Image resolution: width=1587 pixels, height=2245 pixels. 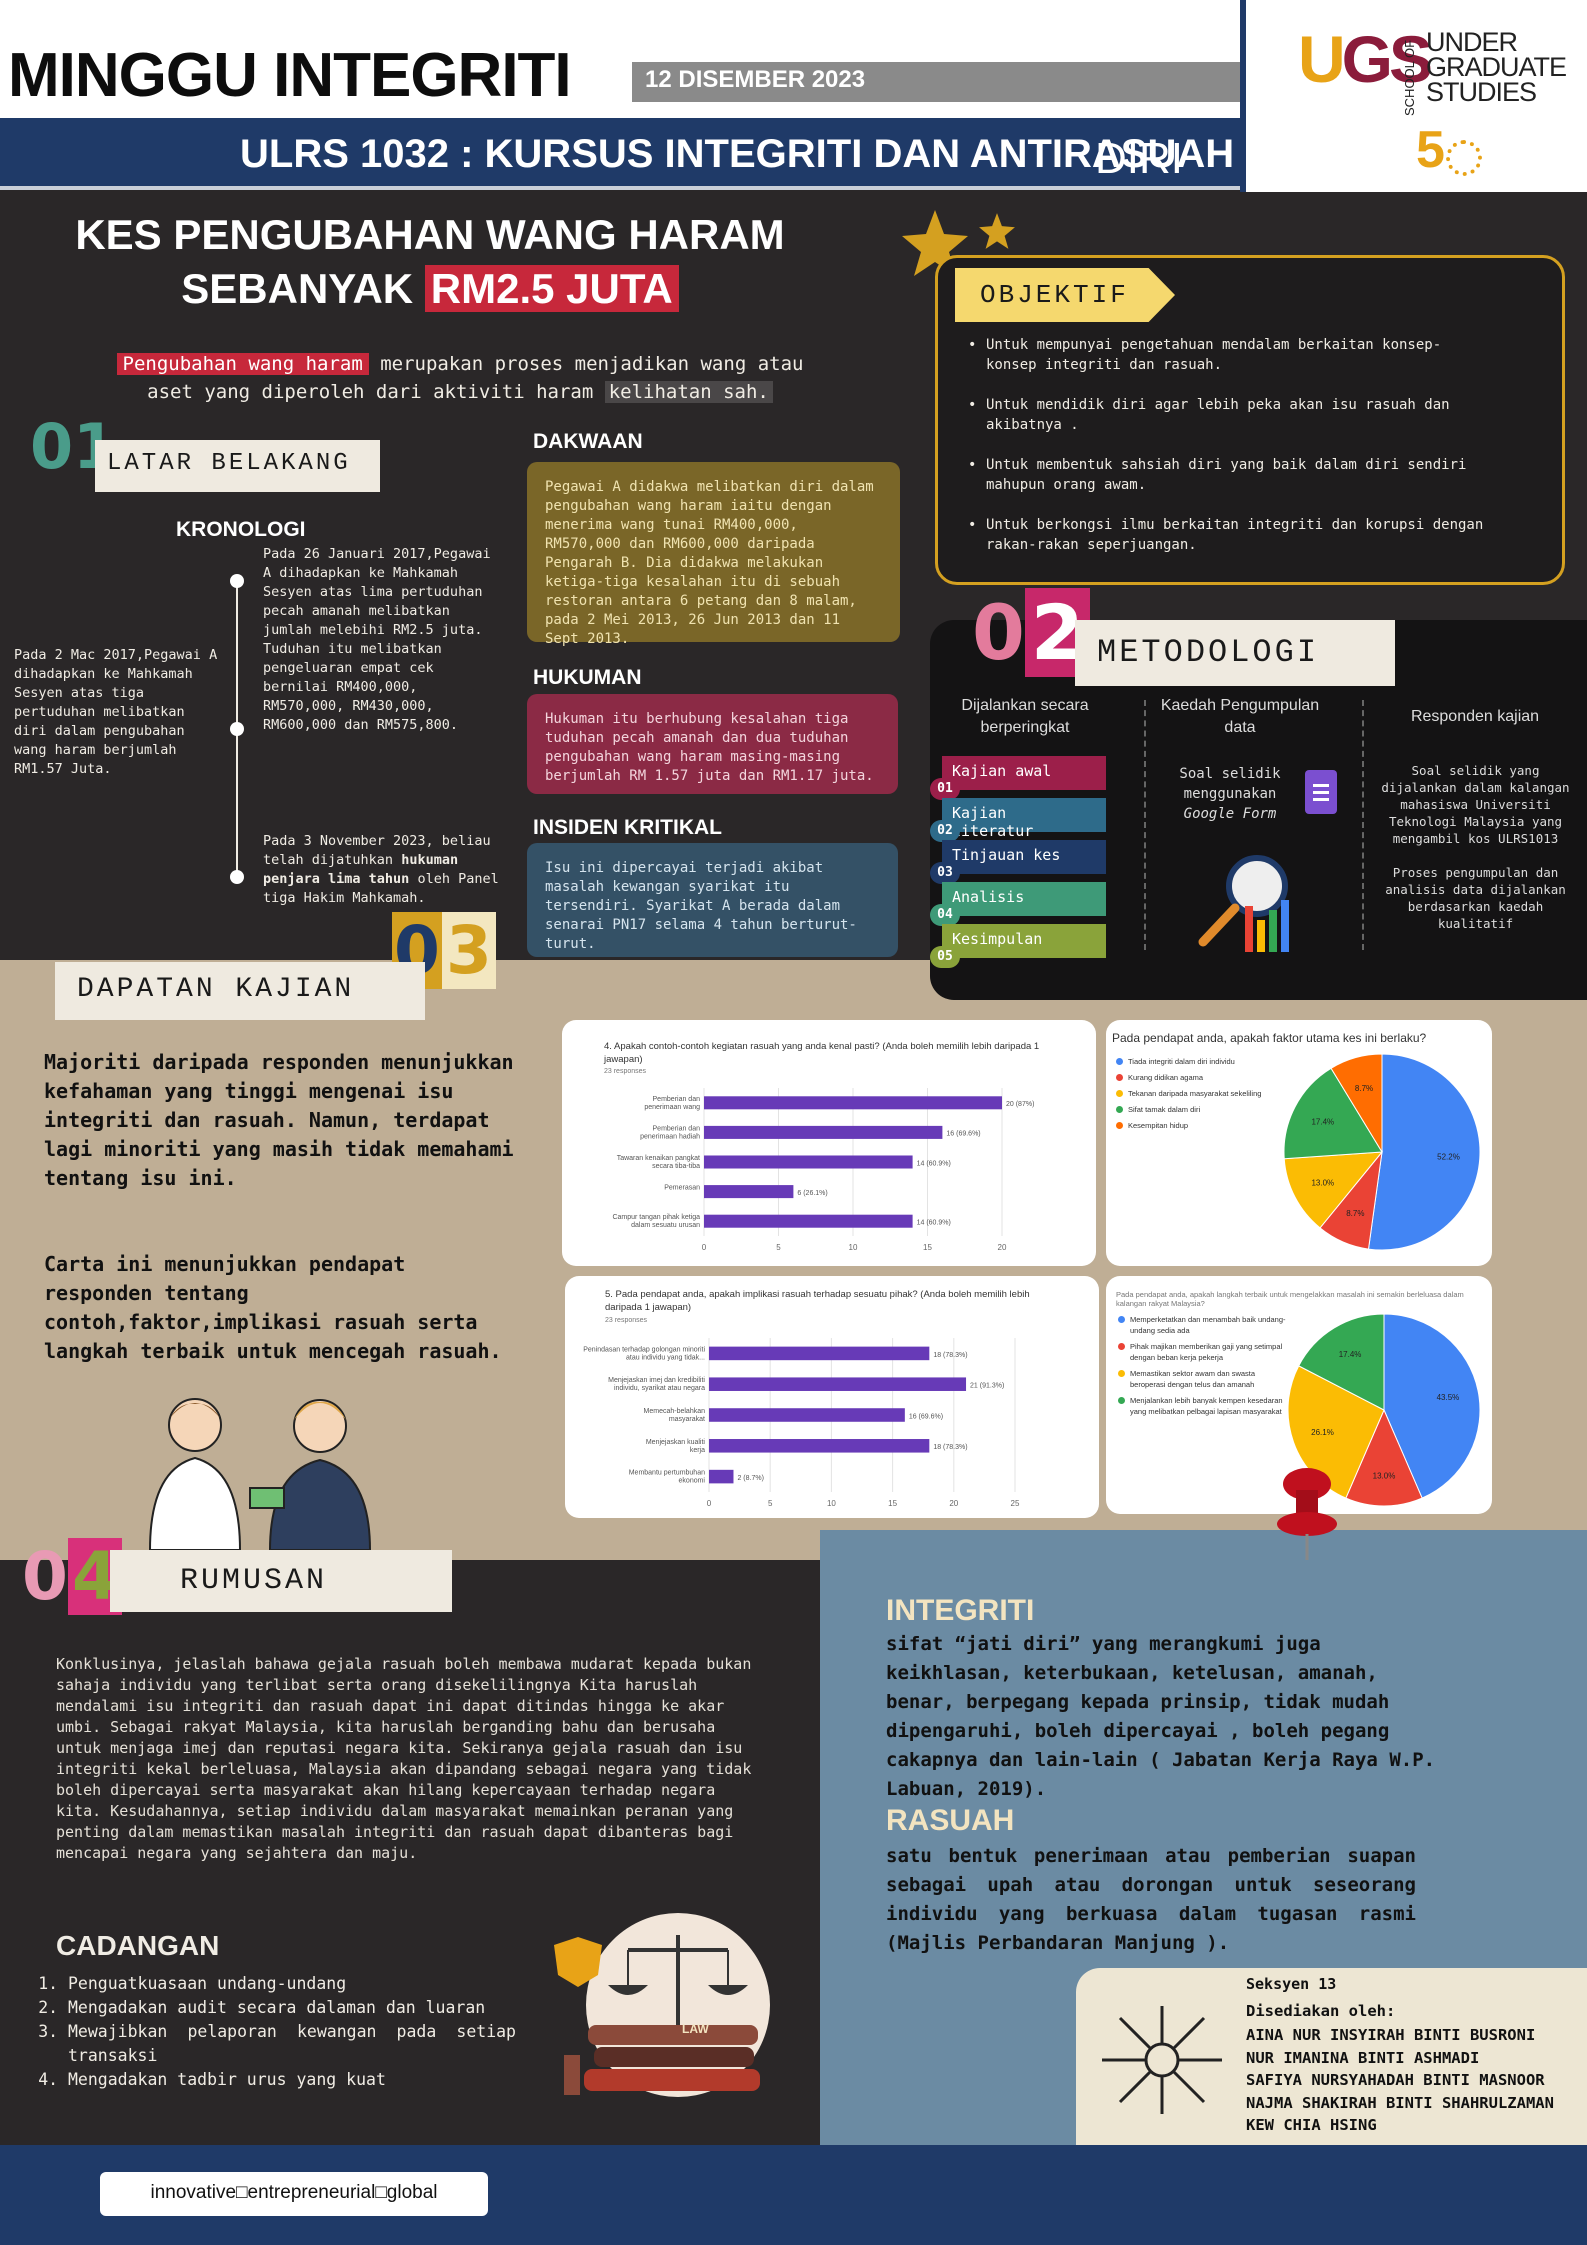 I want to click on data-label: 2 (8.7%), so click(x=750, y=1478).